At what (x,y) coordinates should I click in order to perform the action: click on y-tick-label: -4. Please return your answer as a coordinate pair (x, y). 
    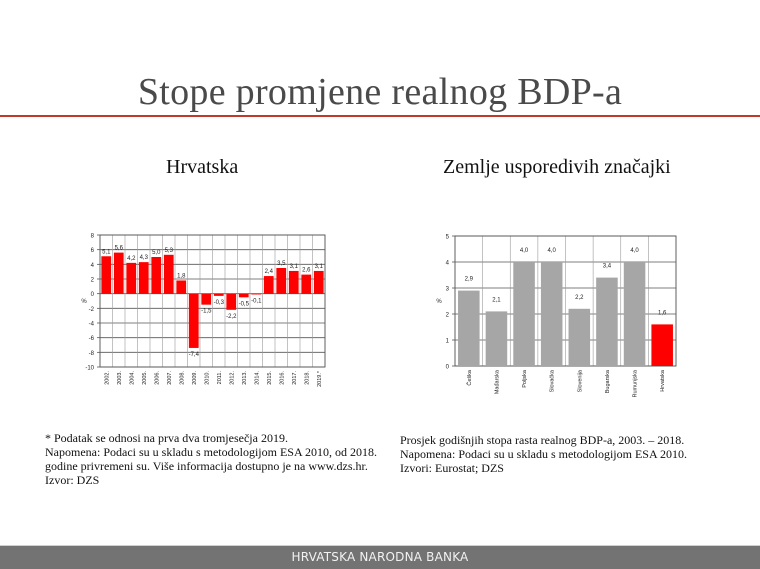
    Looking at the image, I should click on (92, 325).